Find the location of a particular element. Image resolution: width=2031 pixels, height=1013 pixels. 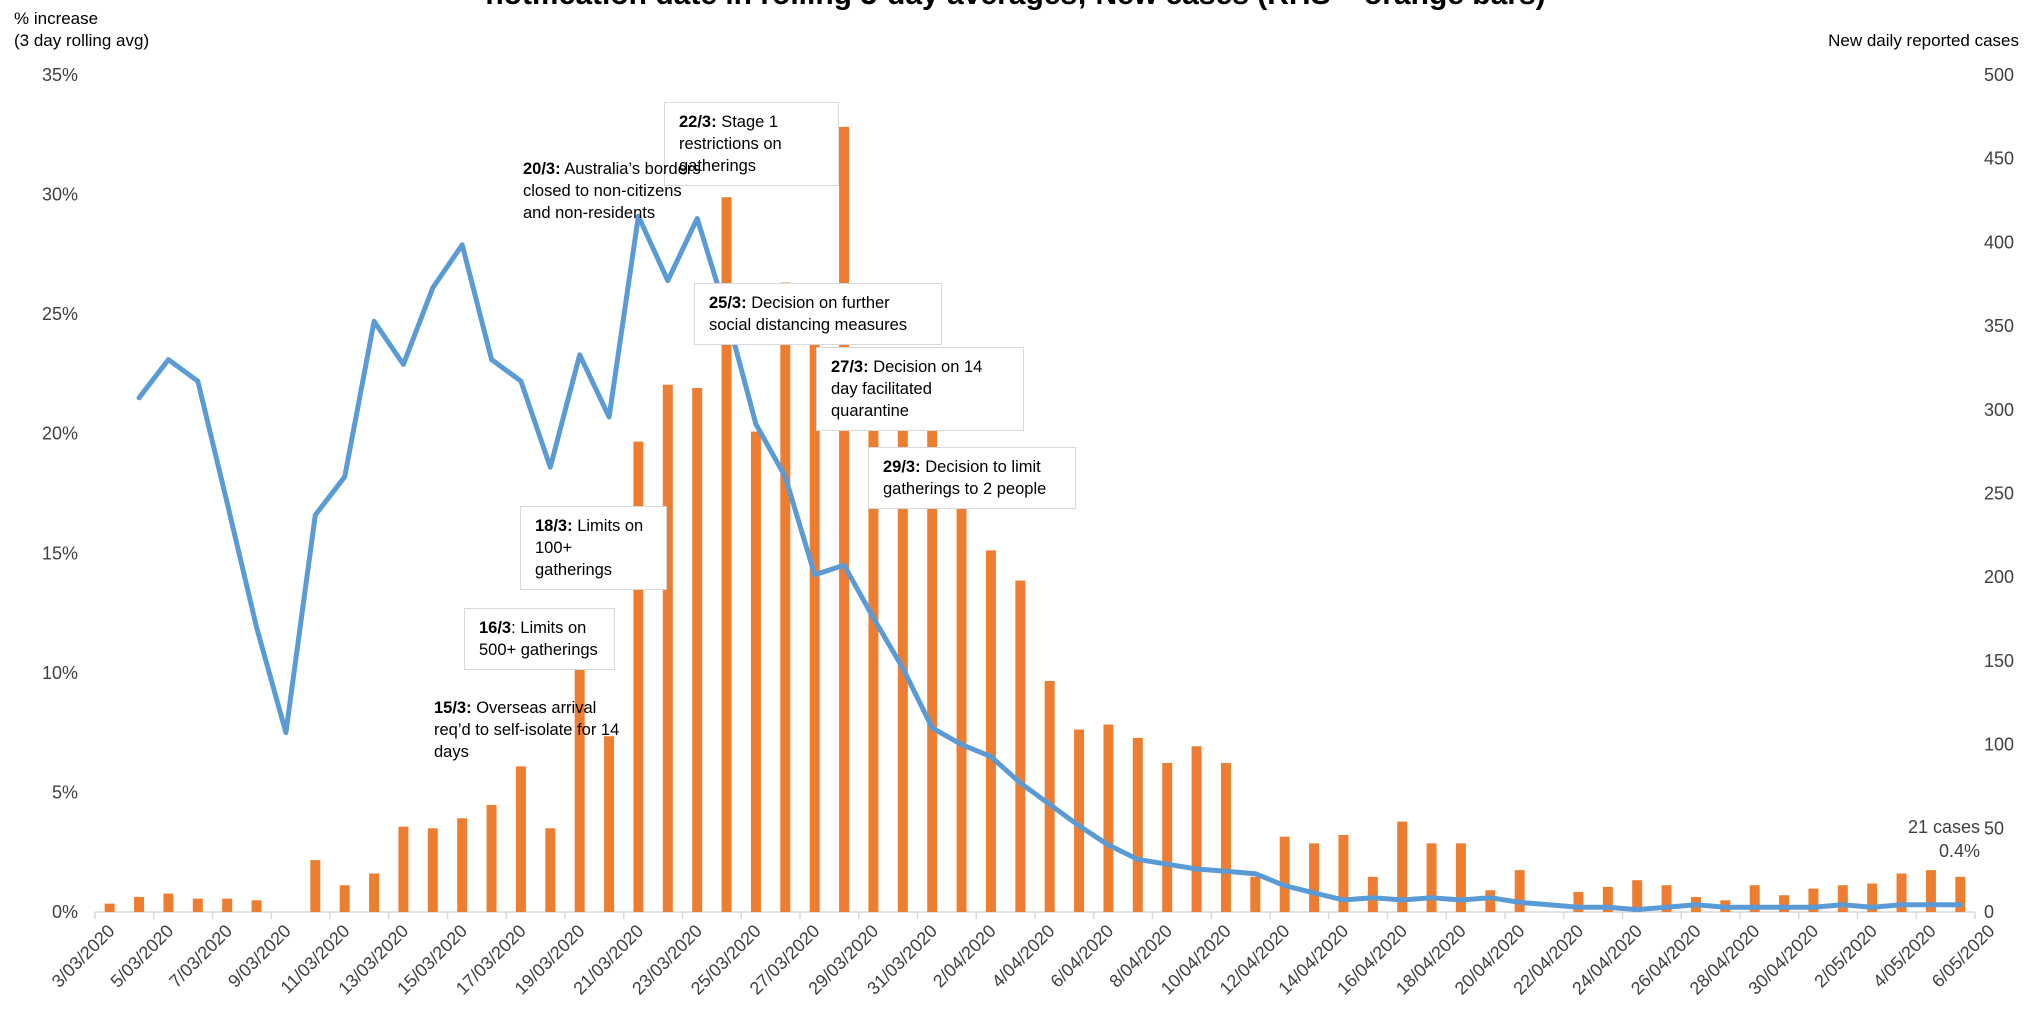

x-tick-label: 7/03/2020 is located at coordinates (200, 956).